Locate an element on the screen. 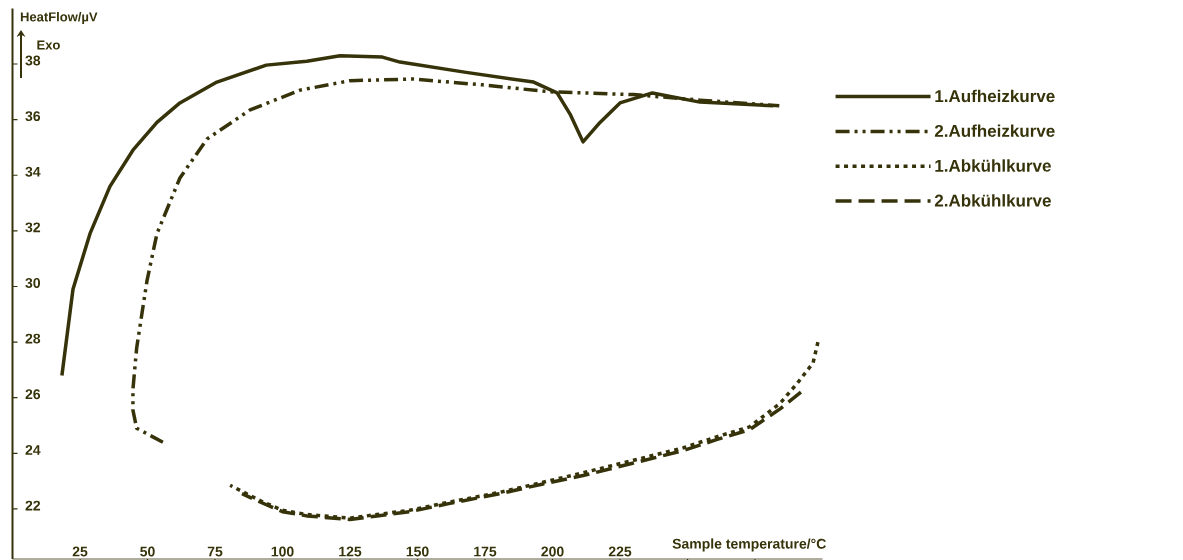 The image size is (1183, 560). y-tick-label: 34 is located at coordinates (33, 171).